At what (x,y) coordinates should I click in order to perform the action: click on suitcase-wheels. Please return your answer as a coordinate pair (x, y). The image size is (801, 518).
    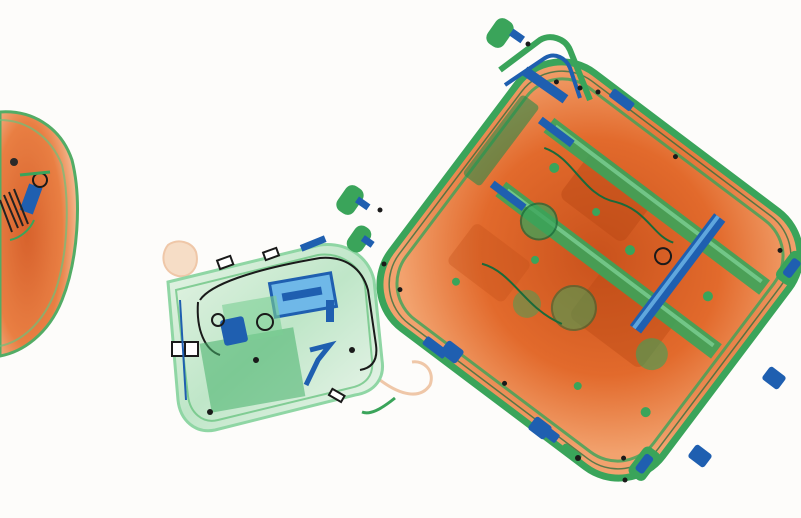
    Looking at the image, I should click on (613, 411).